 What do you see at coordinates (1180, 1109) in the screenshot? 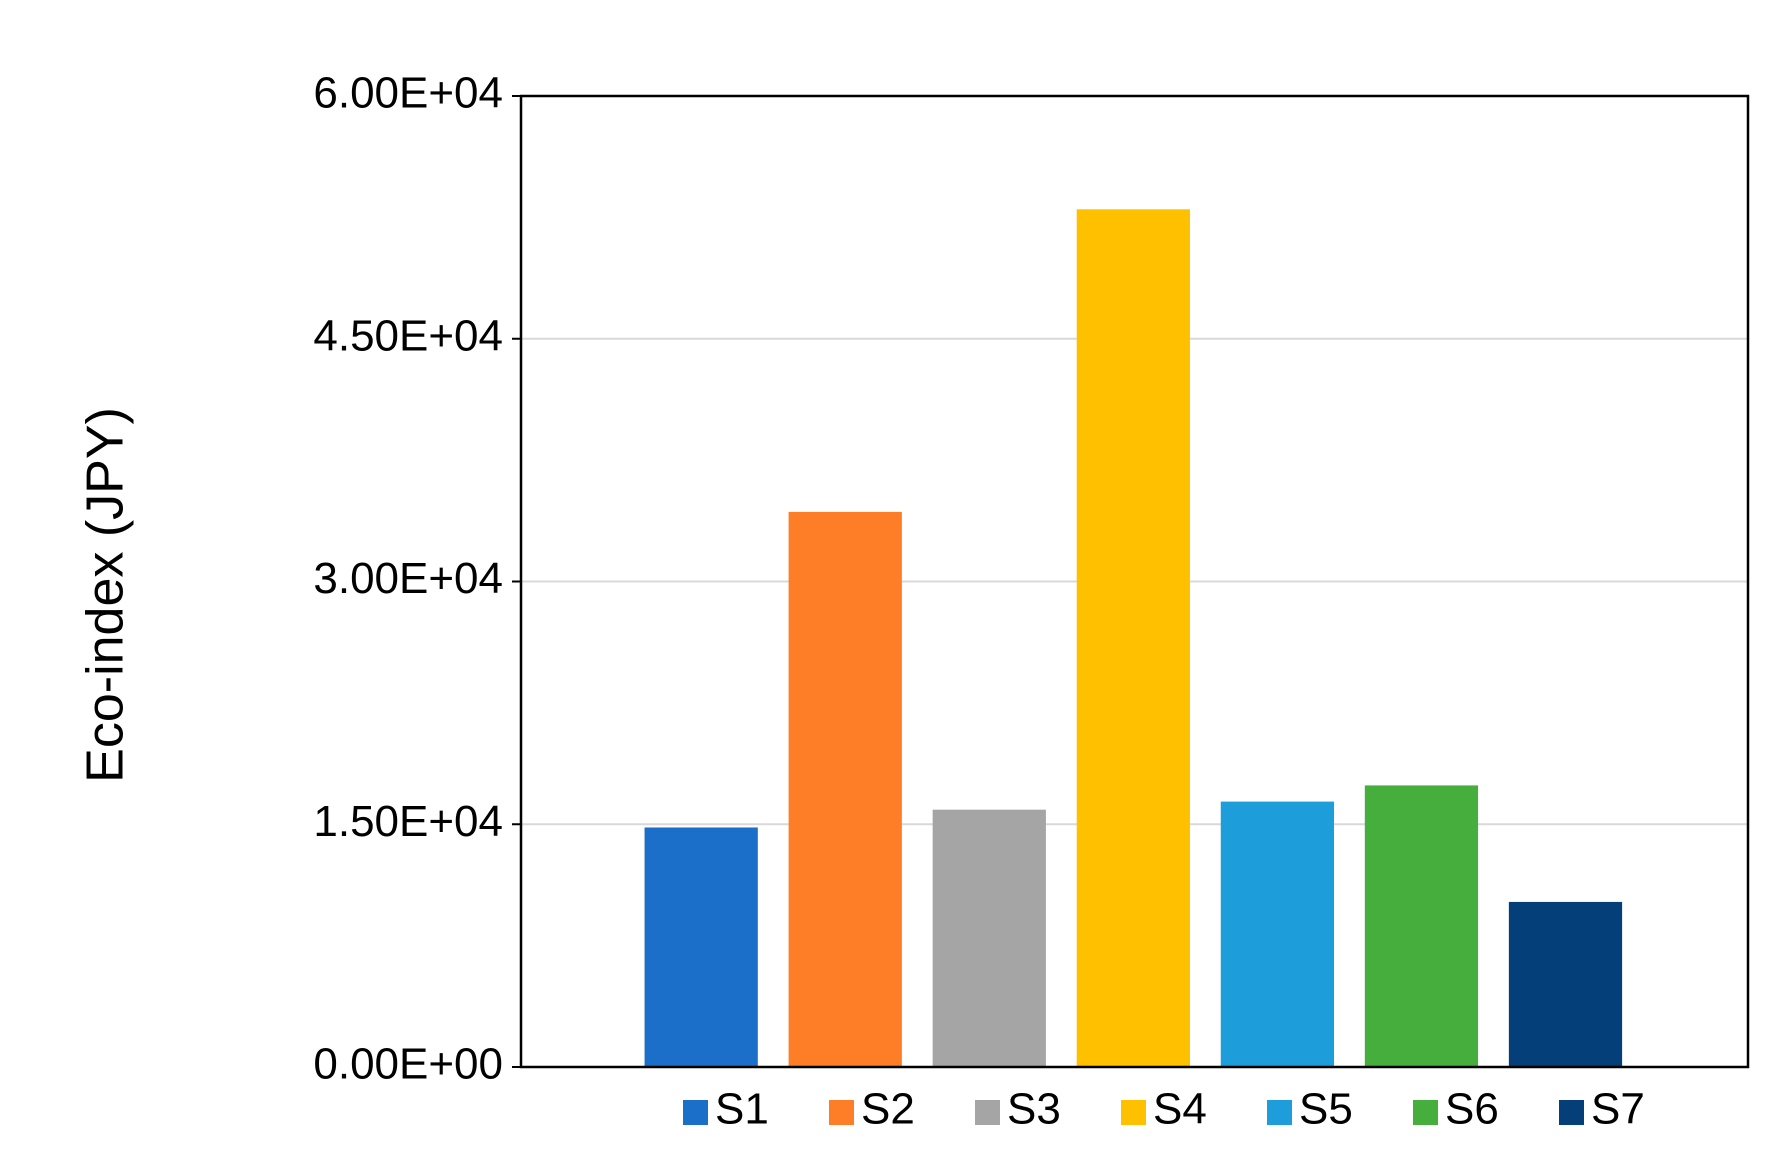
I see `legend-label: S4` at bounding box center [1180, 1109].